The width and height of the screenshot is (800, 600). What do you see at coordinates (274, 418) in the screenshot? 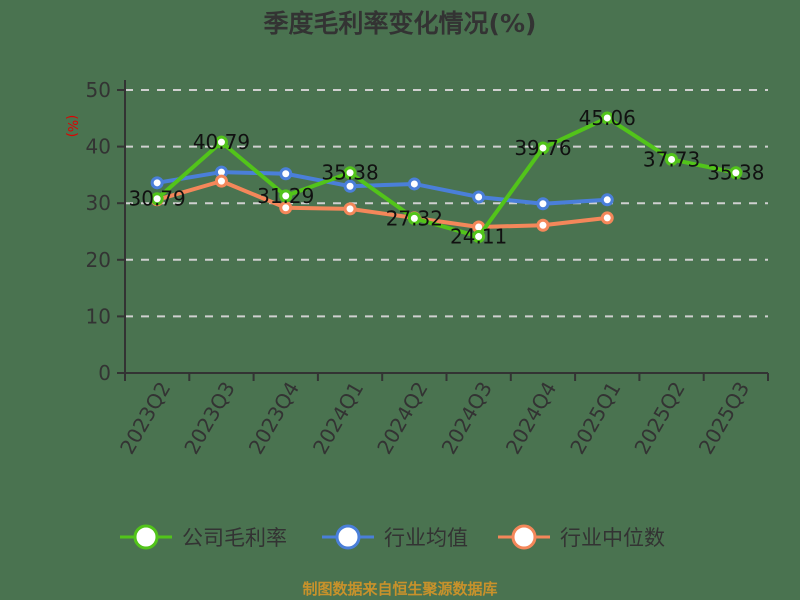
I see `x-tick-label: 2023Q4` at bounding box center [274, 418].